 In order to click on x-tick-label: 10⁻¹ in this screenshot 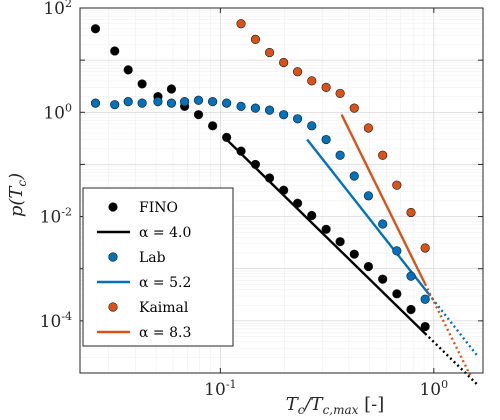, I will do `click(220, 389)`.